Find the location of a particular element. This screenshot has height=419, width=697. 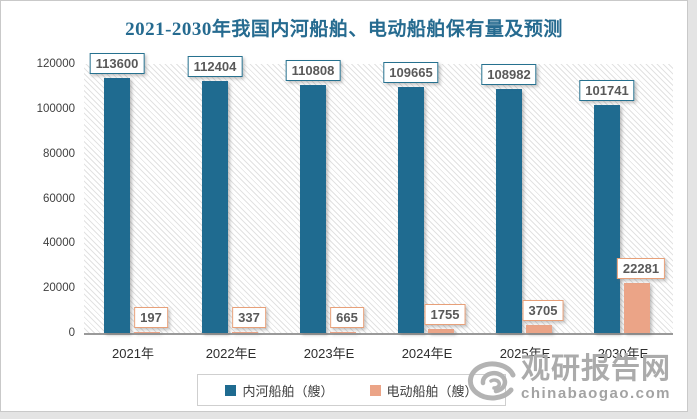

y-axis-tick: 0 is located at coordinates (71, 333).